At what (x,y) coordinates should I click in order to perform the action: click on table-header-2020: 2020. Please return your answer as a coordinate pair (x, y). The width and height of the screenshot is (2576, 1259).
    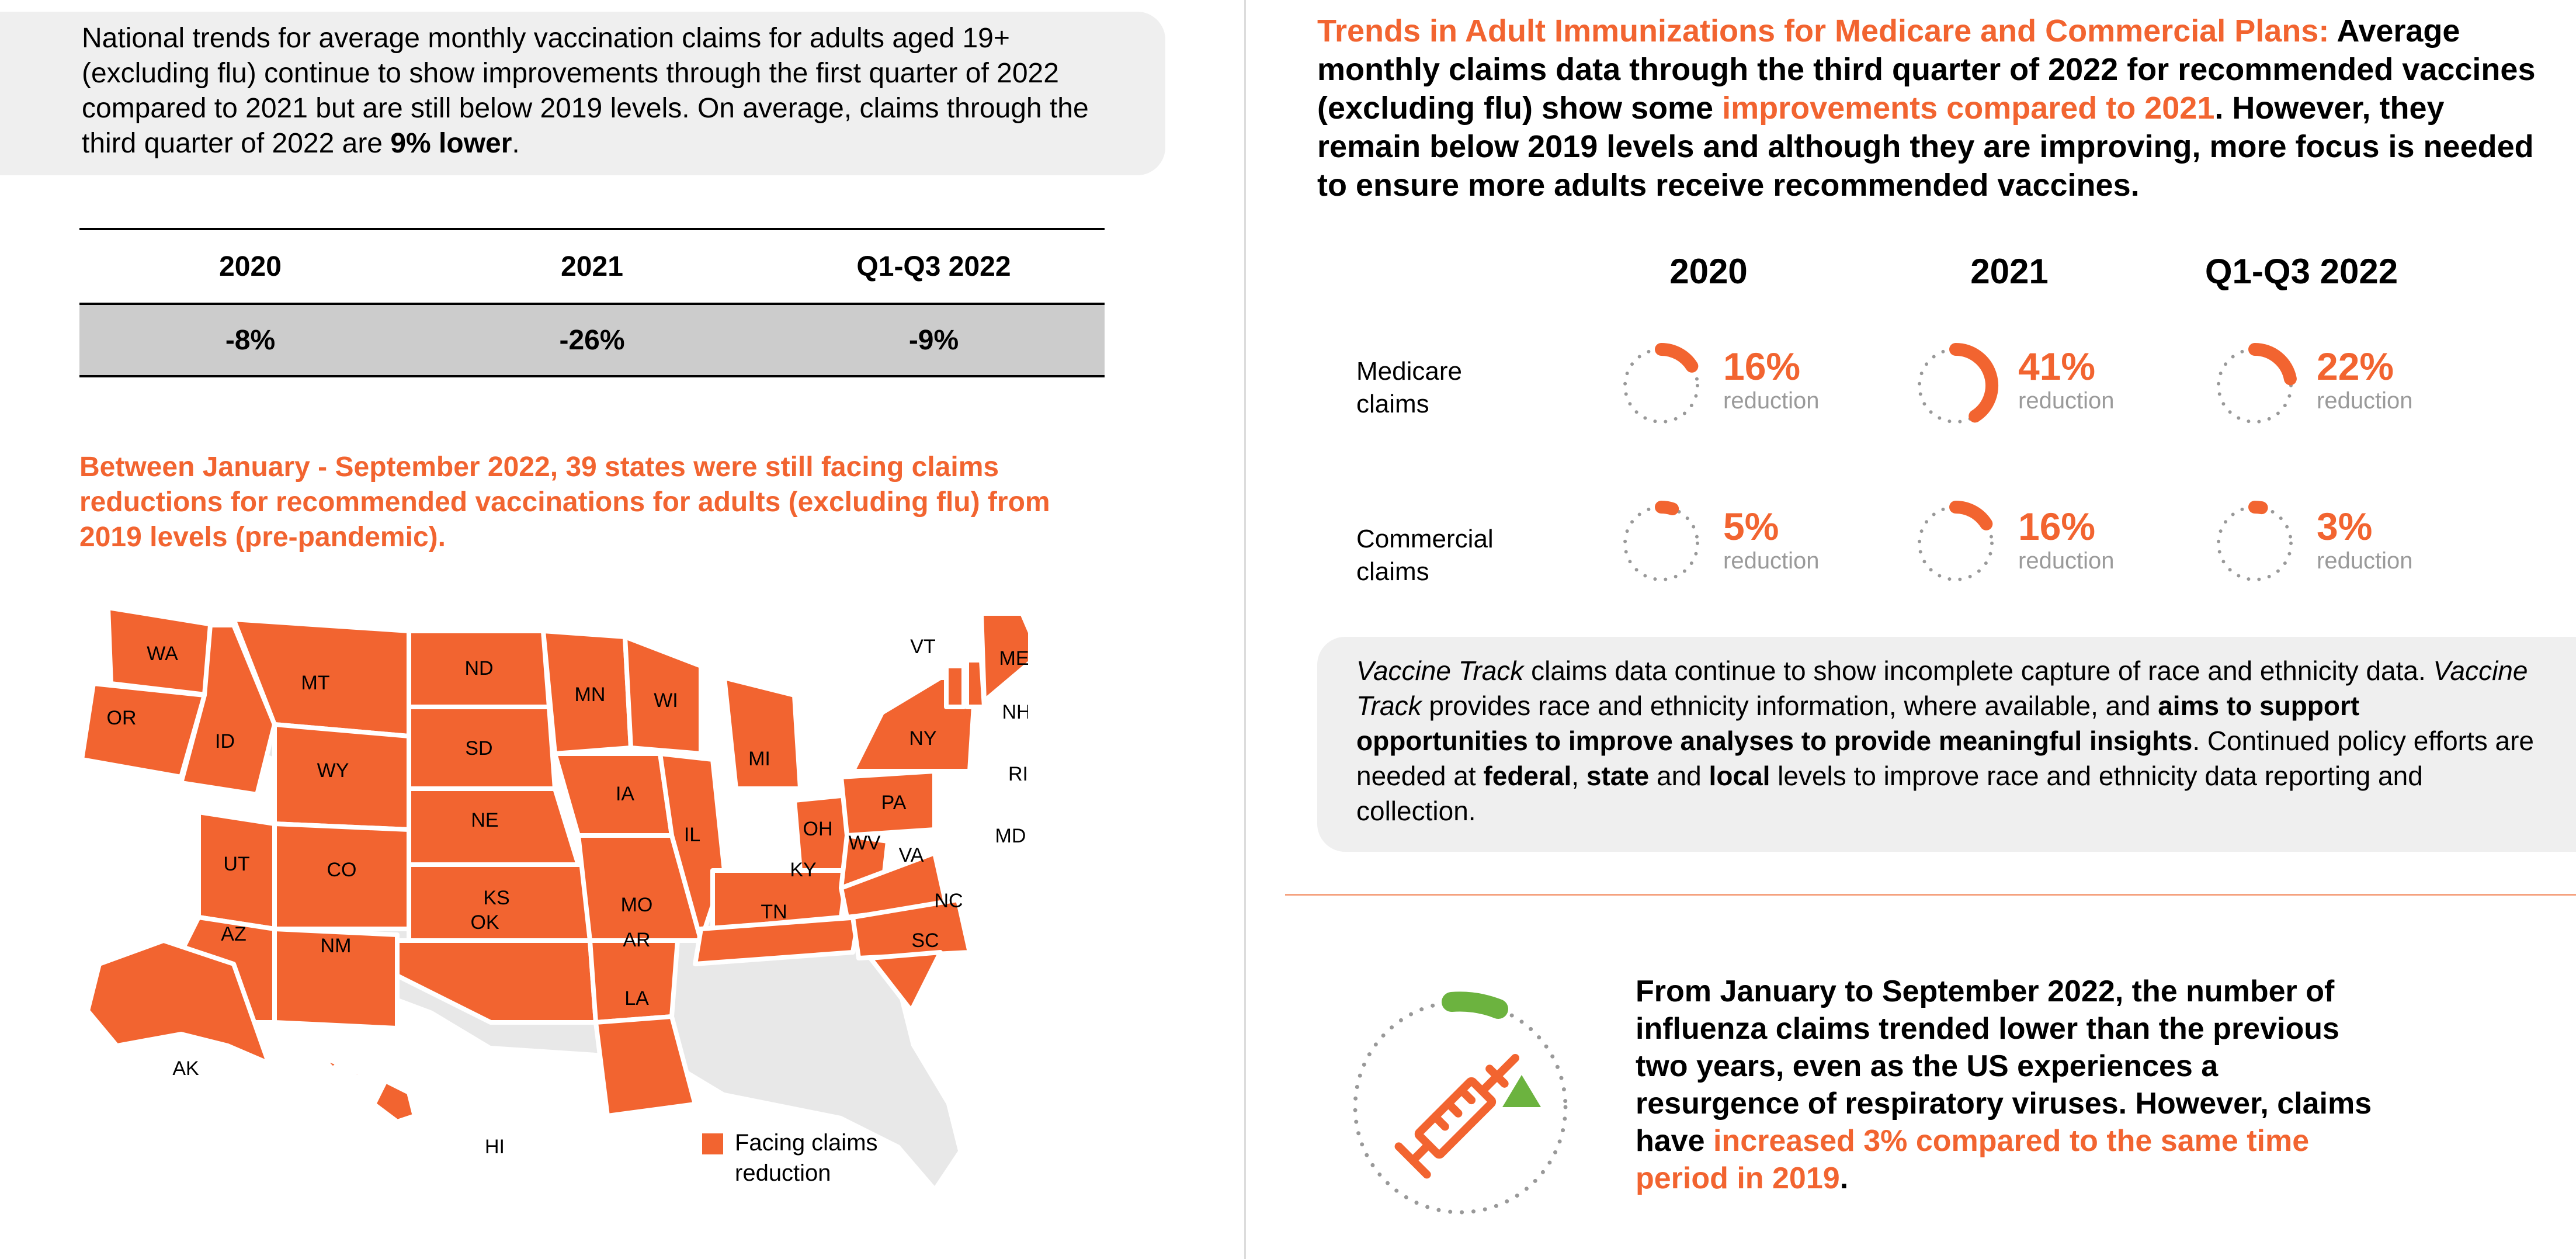
    Looking at the image, I should click on (251, 266).